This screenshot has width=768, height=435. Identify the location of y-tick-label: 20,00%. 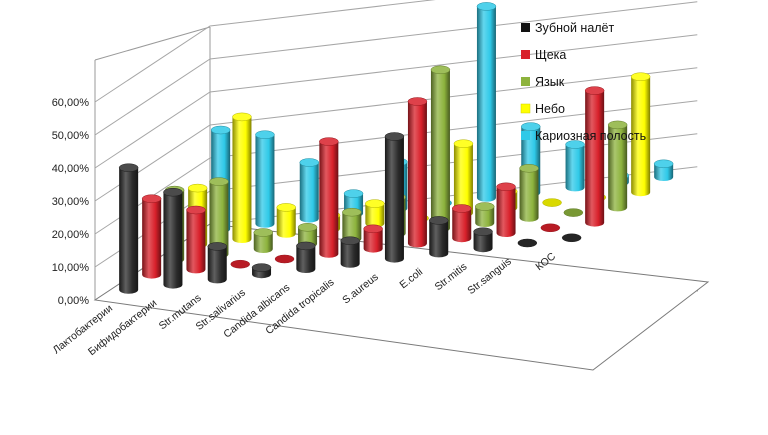
(71, 235).